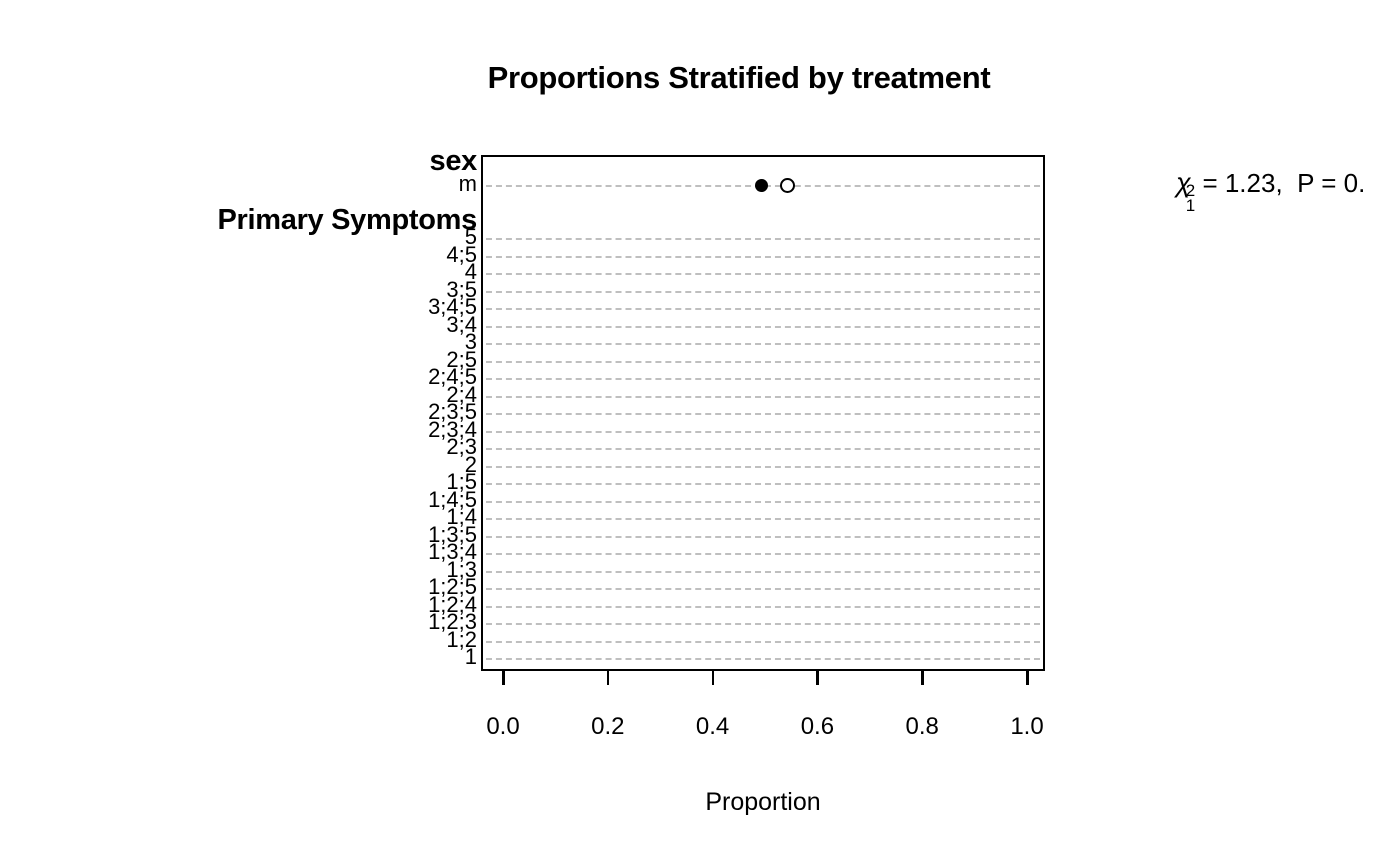  What do you see at coordinates (1190, 205) in the screenshot?
I see `chi-subscript: 1` at bounding box center [1190, 205].